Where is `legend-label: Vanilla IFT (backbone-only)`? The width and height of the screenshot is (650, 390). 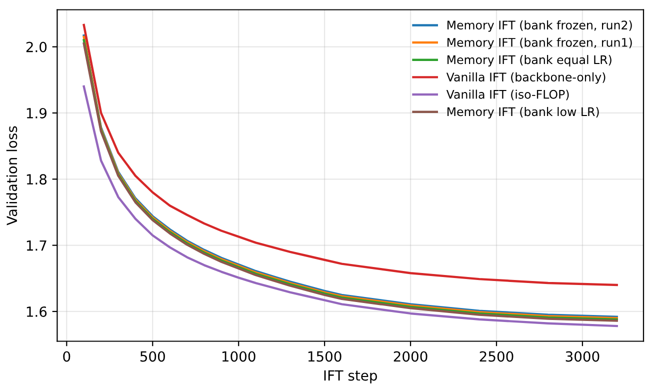 legend-label: Vanilla IFT (backbone-only) is located at coordinates (526, 78).